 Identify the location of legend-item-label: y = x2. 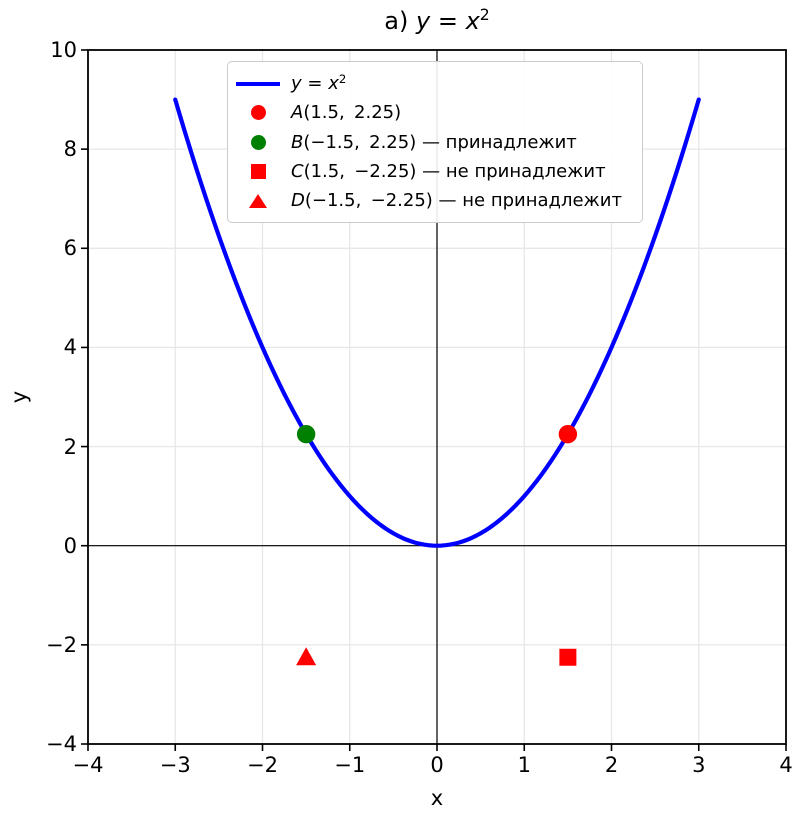
(319, 82).